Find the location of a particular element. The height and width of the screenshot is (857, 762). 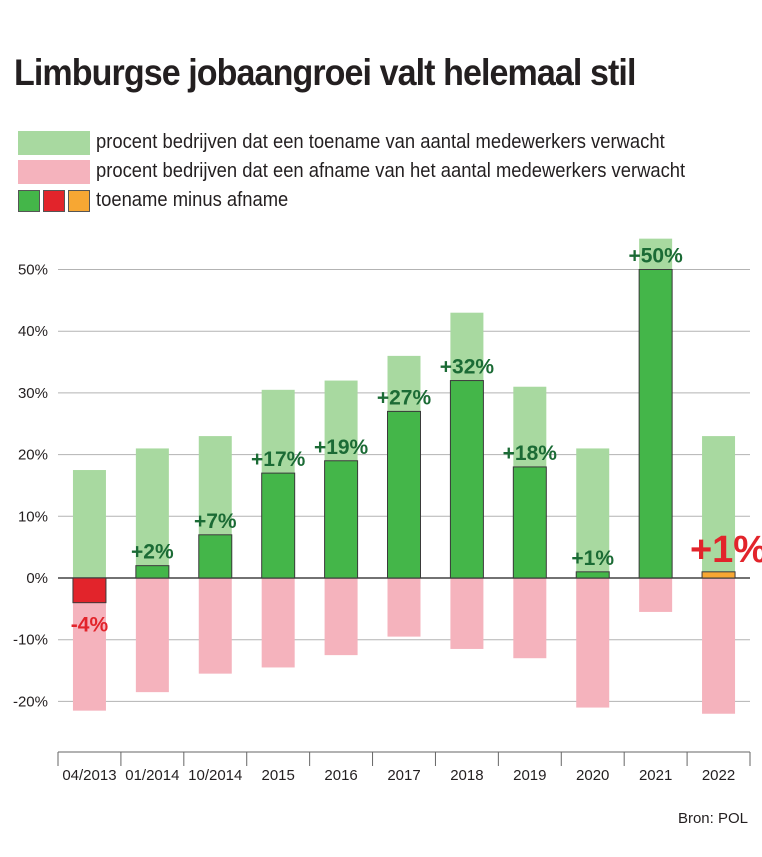

x-tick-label: 2020 is located at coordinates (592, 775).